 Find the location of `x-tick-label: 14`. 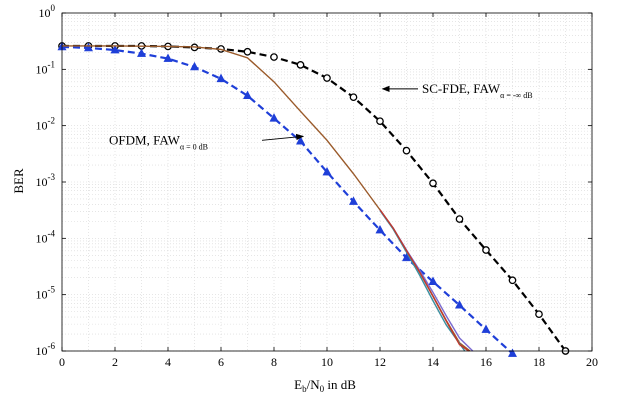

x-tick-label: 14 is located at coordinates (433, 362).